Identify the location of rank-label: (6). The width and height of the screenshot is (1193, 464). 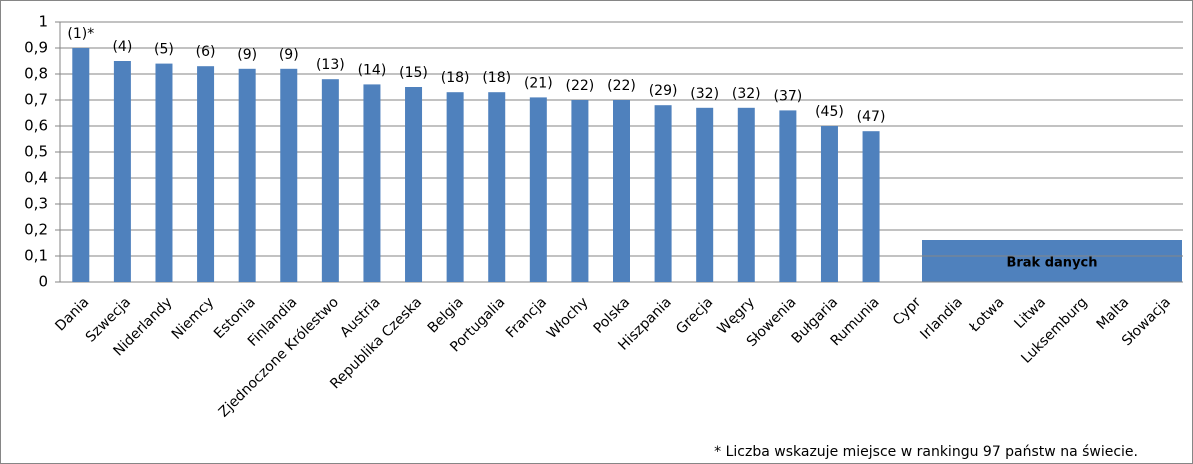
(206, 52).